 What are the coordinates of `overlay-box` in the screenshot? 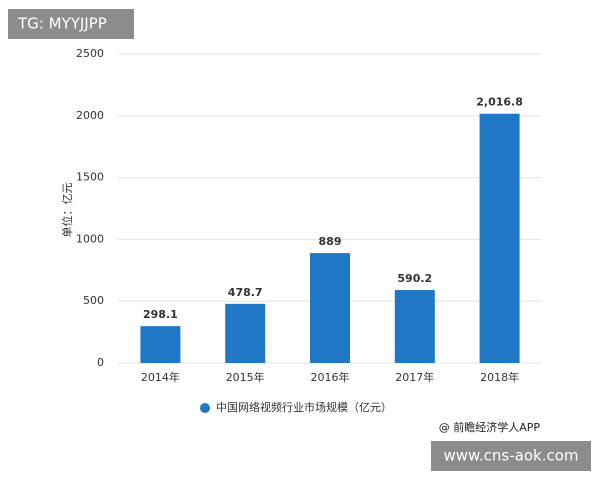 It's located at (71, 24).